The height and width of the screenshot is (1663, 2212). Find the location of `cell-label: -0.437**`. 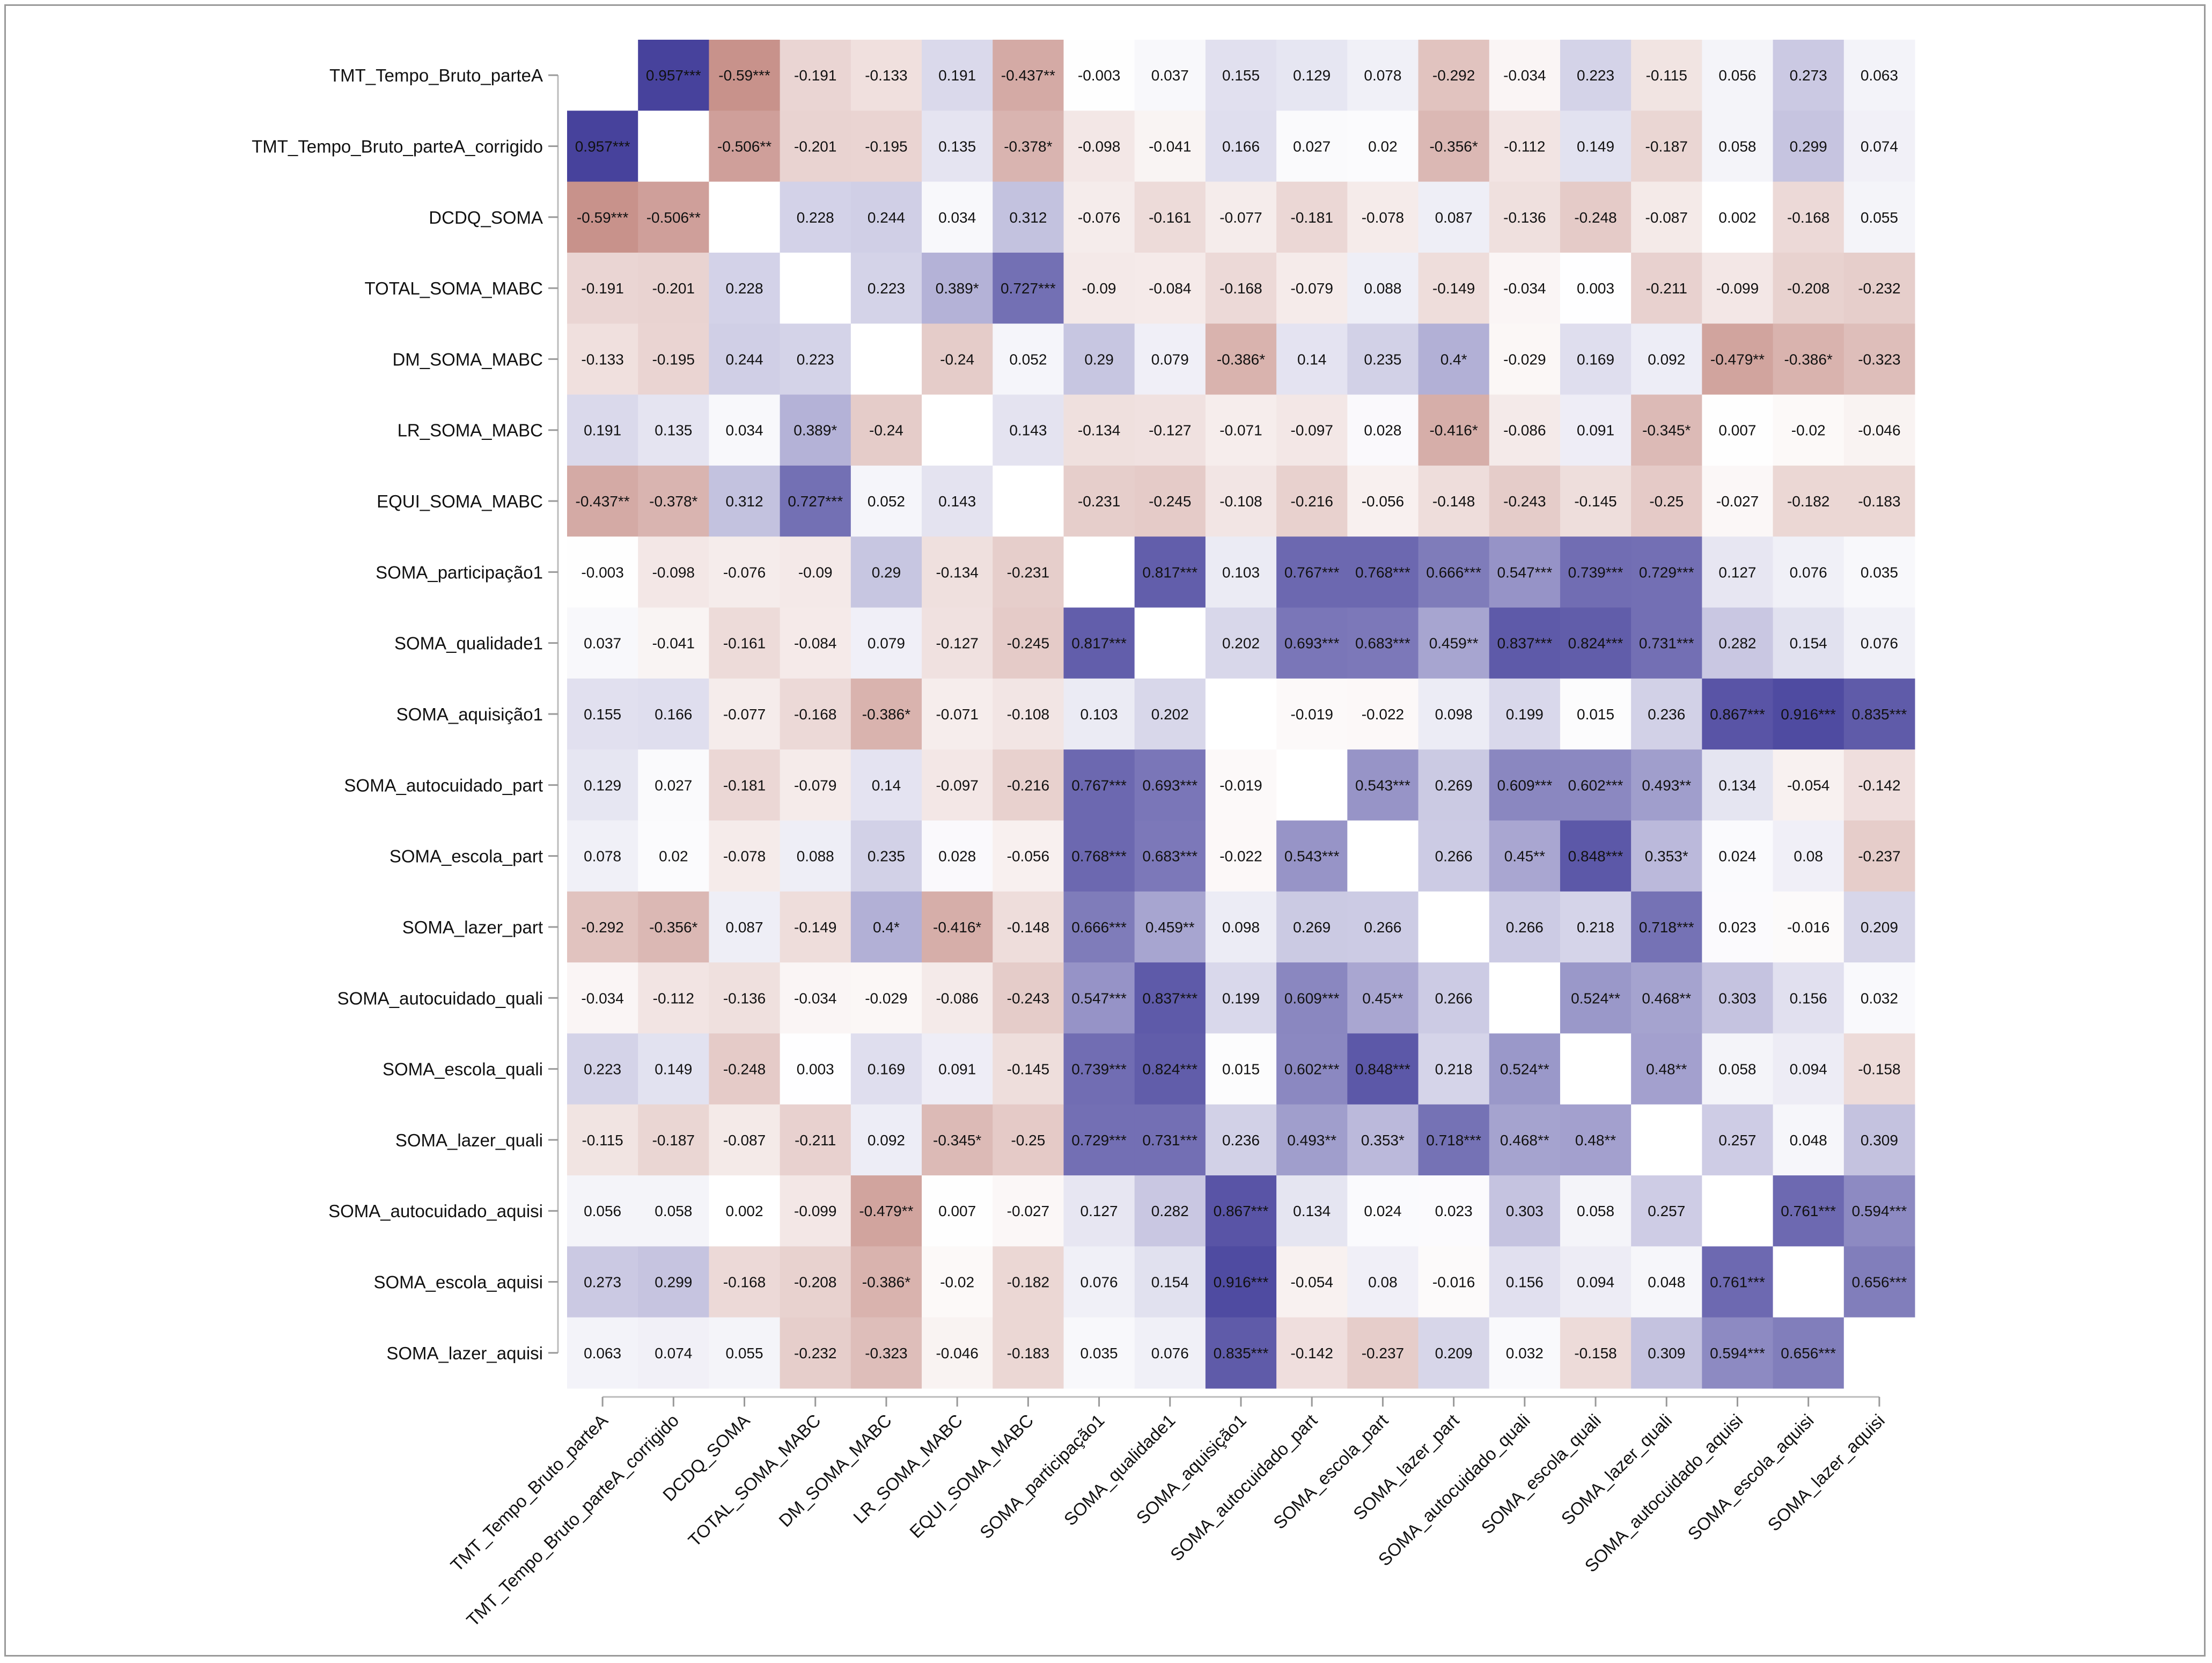

cell-label: -0.437** is located at coordinates (603, 501).